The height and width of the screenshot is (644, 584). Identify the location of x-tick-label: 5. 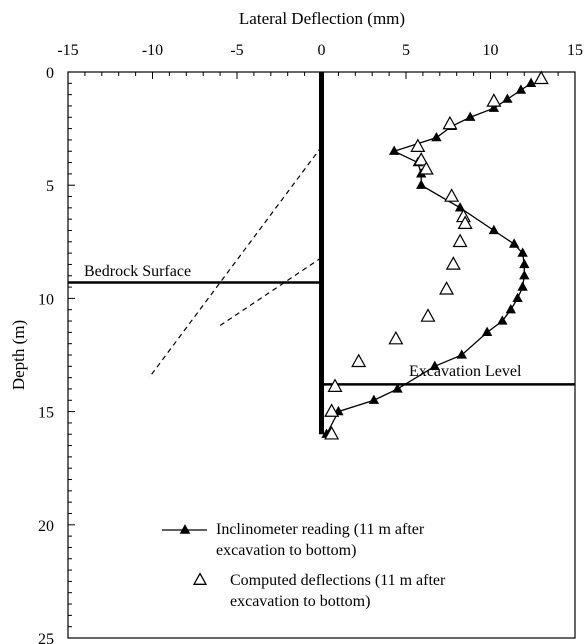
(406, 50).